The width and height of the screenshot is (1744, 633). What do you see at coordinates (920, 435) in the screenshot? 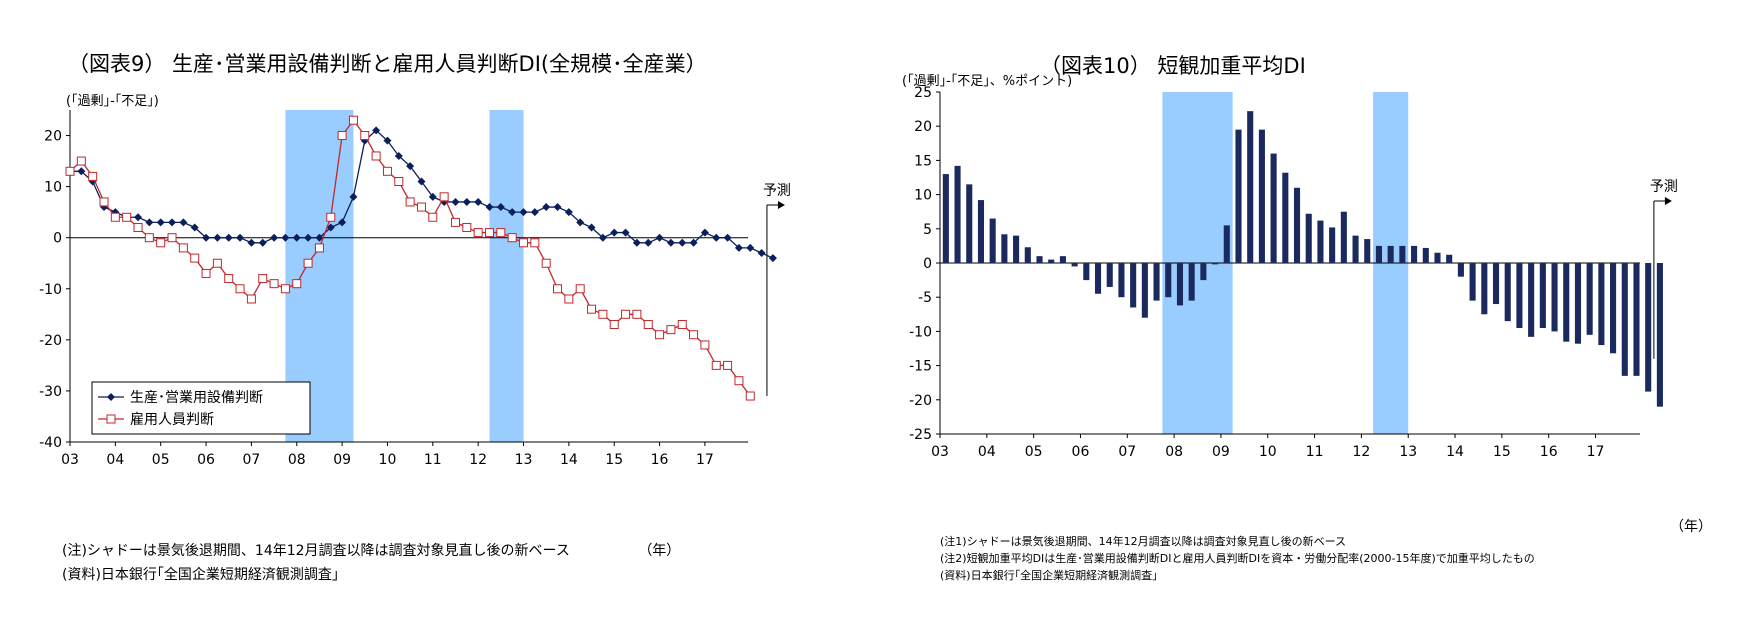
I see `right-y-tick-label: -25` at bounding box center [920, 435].